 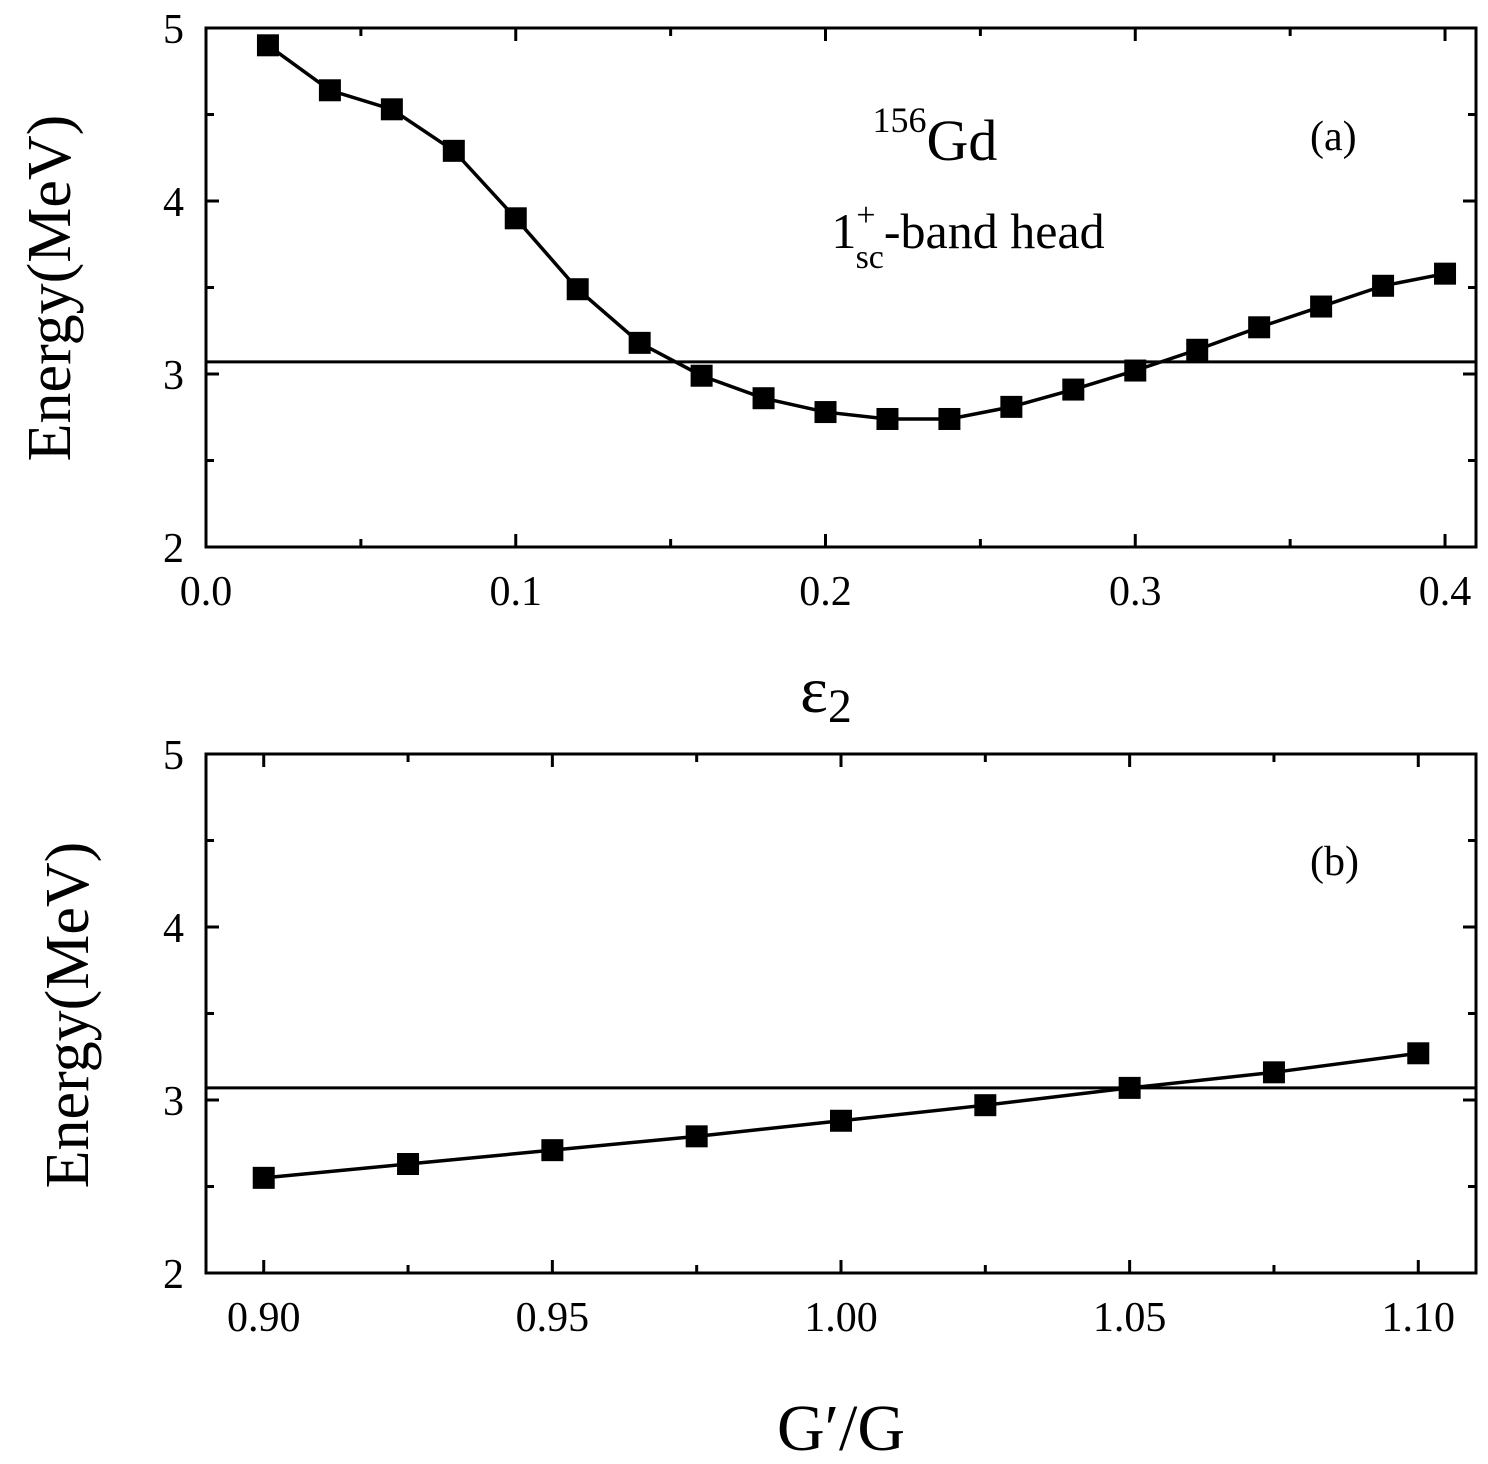 I want to click on x-tick-label: 0.1, so click(x=516, y=592).